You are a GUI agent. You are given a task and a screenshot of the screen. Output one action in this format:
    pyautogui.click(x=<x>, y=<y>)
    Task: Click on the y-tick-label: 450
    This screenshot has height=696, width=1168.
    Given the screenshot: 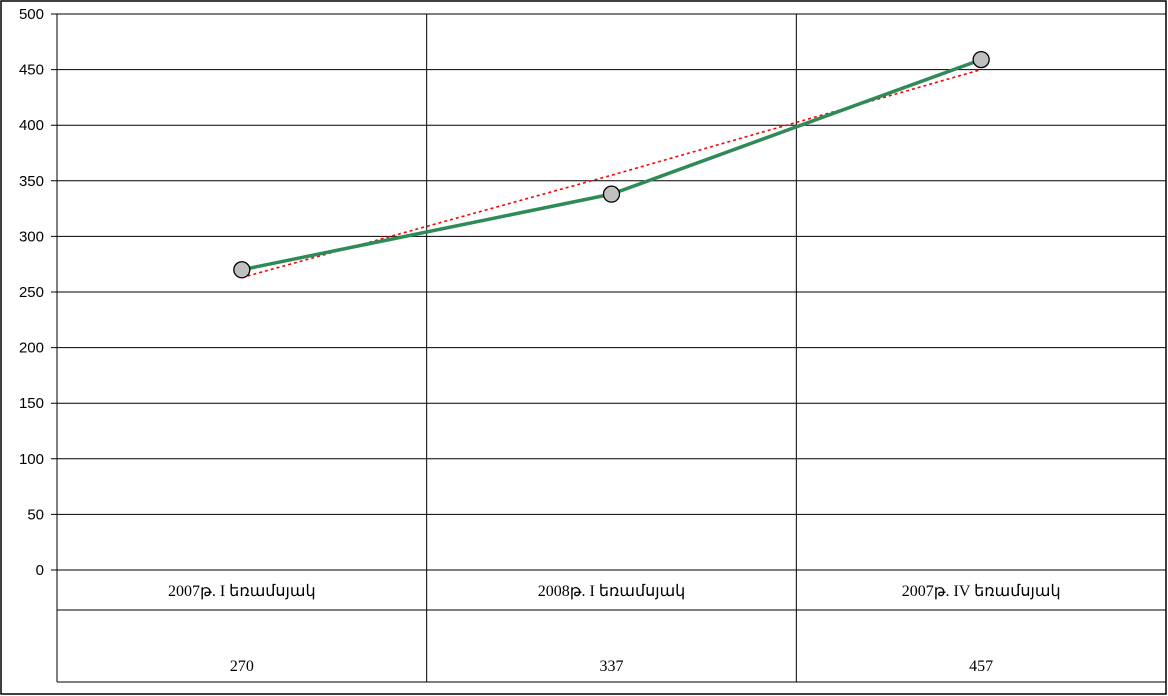 What is the action you would take?
    pyautogui.click(x=31, y=70)
    